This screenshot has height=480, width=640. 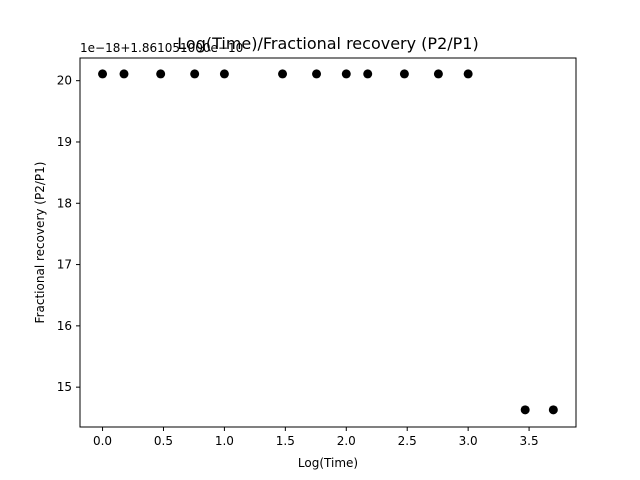 I want to click on y-tick-label: 16, so click(x=64, y=326).